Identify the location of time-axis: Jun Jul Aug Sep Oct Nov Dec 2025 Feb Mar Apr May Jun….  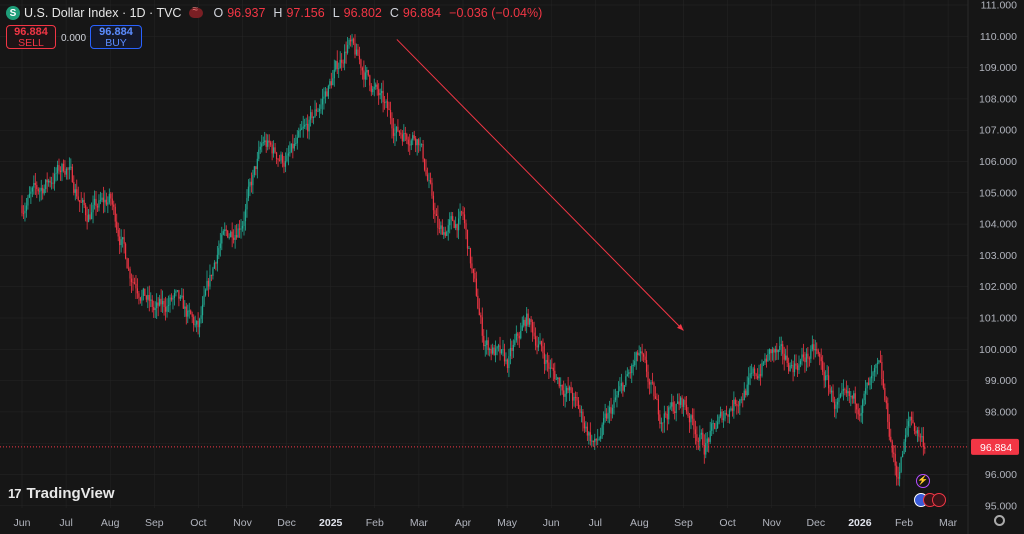
(486, 523).